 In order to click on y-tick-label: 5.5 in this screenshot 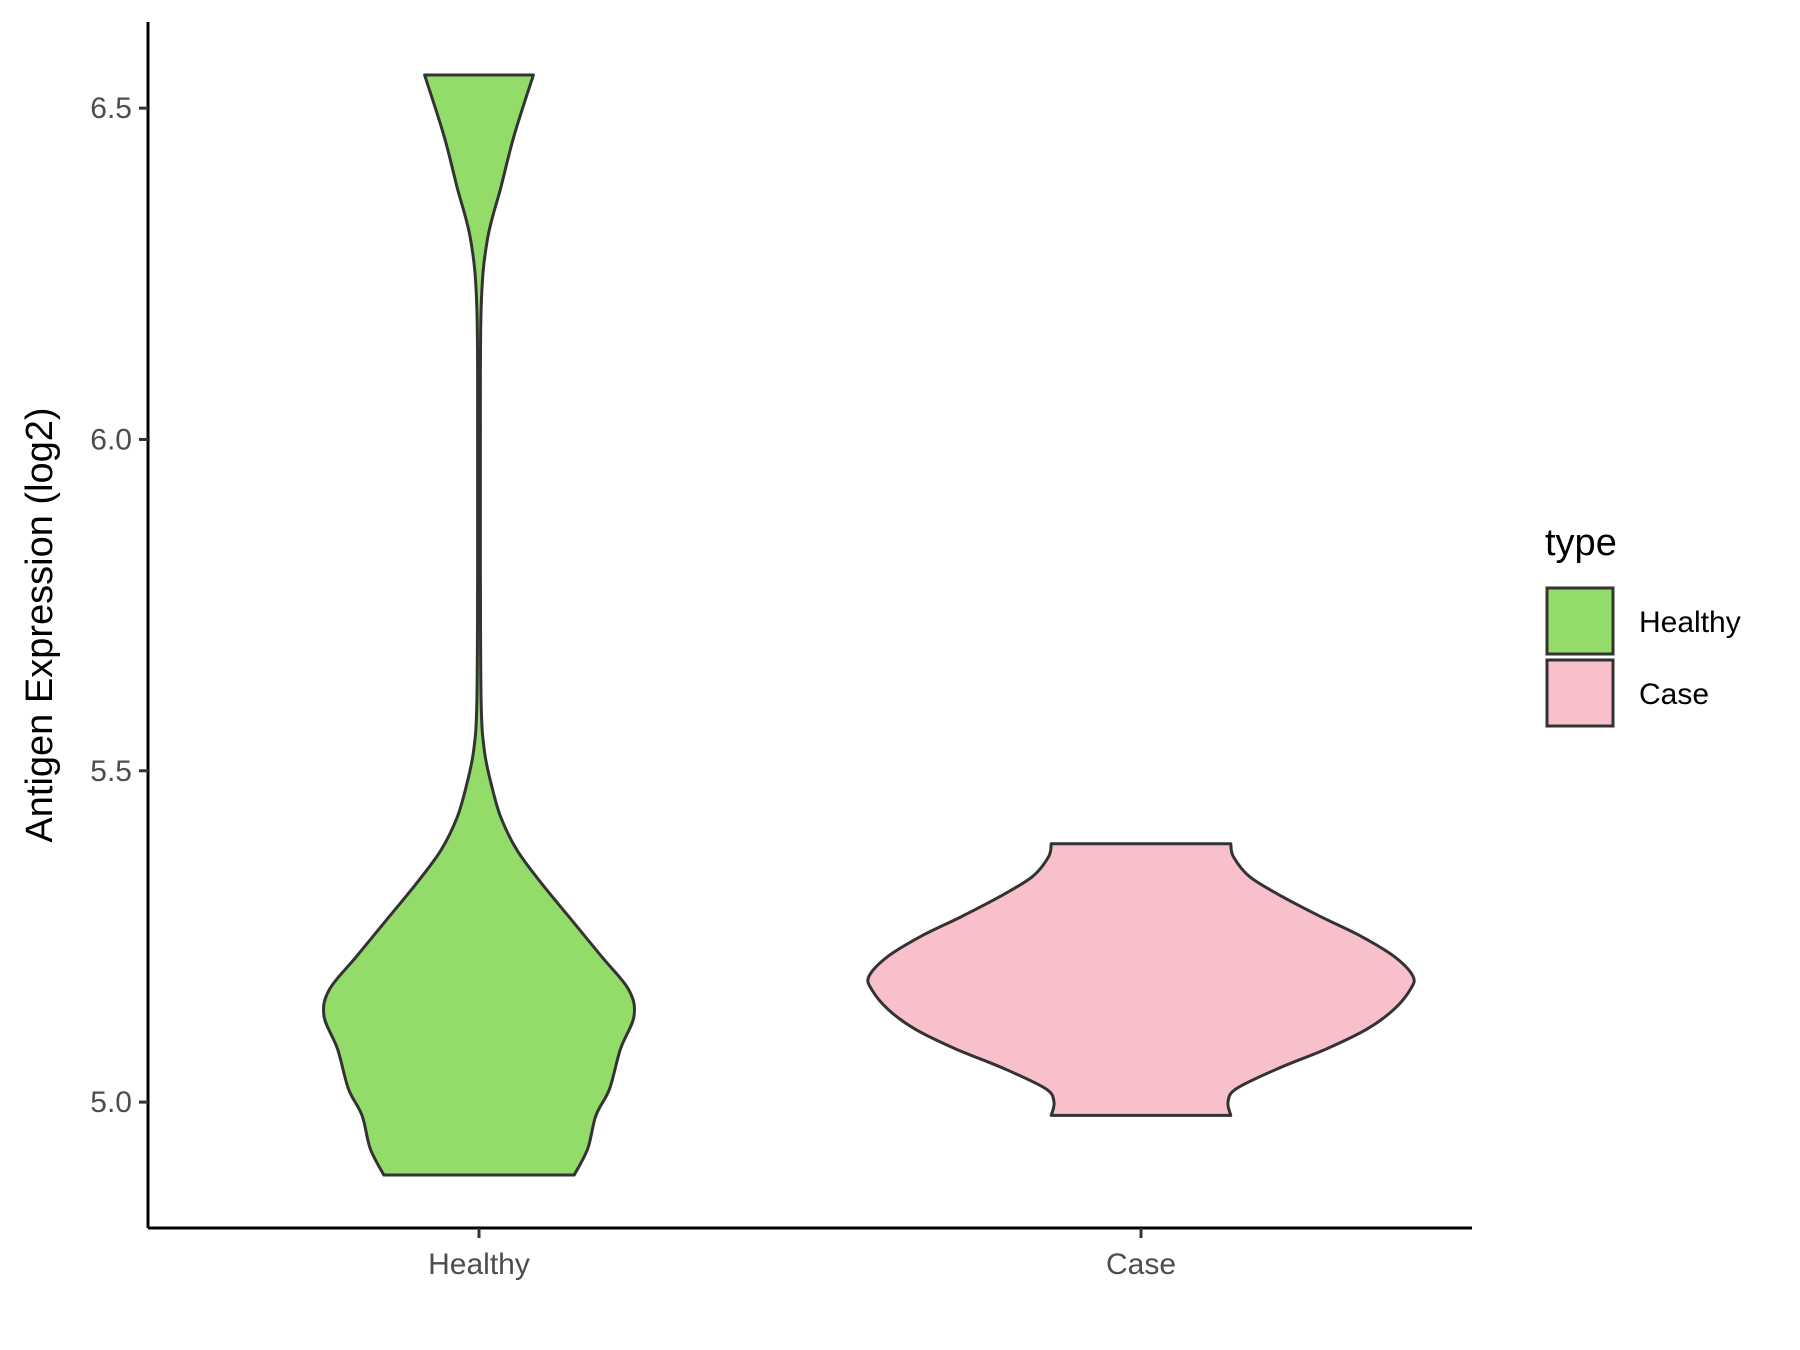, I will do `click(111, 771)`.